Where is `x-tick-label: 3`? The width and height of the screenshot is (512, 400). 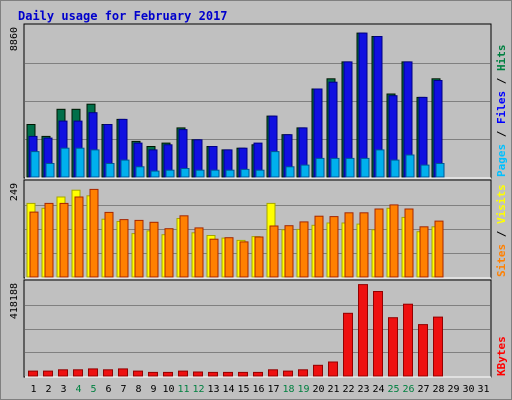 x-tick-label: 3 is located at coordinates (63, 389).